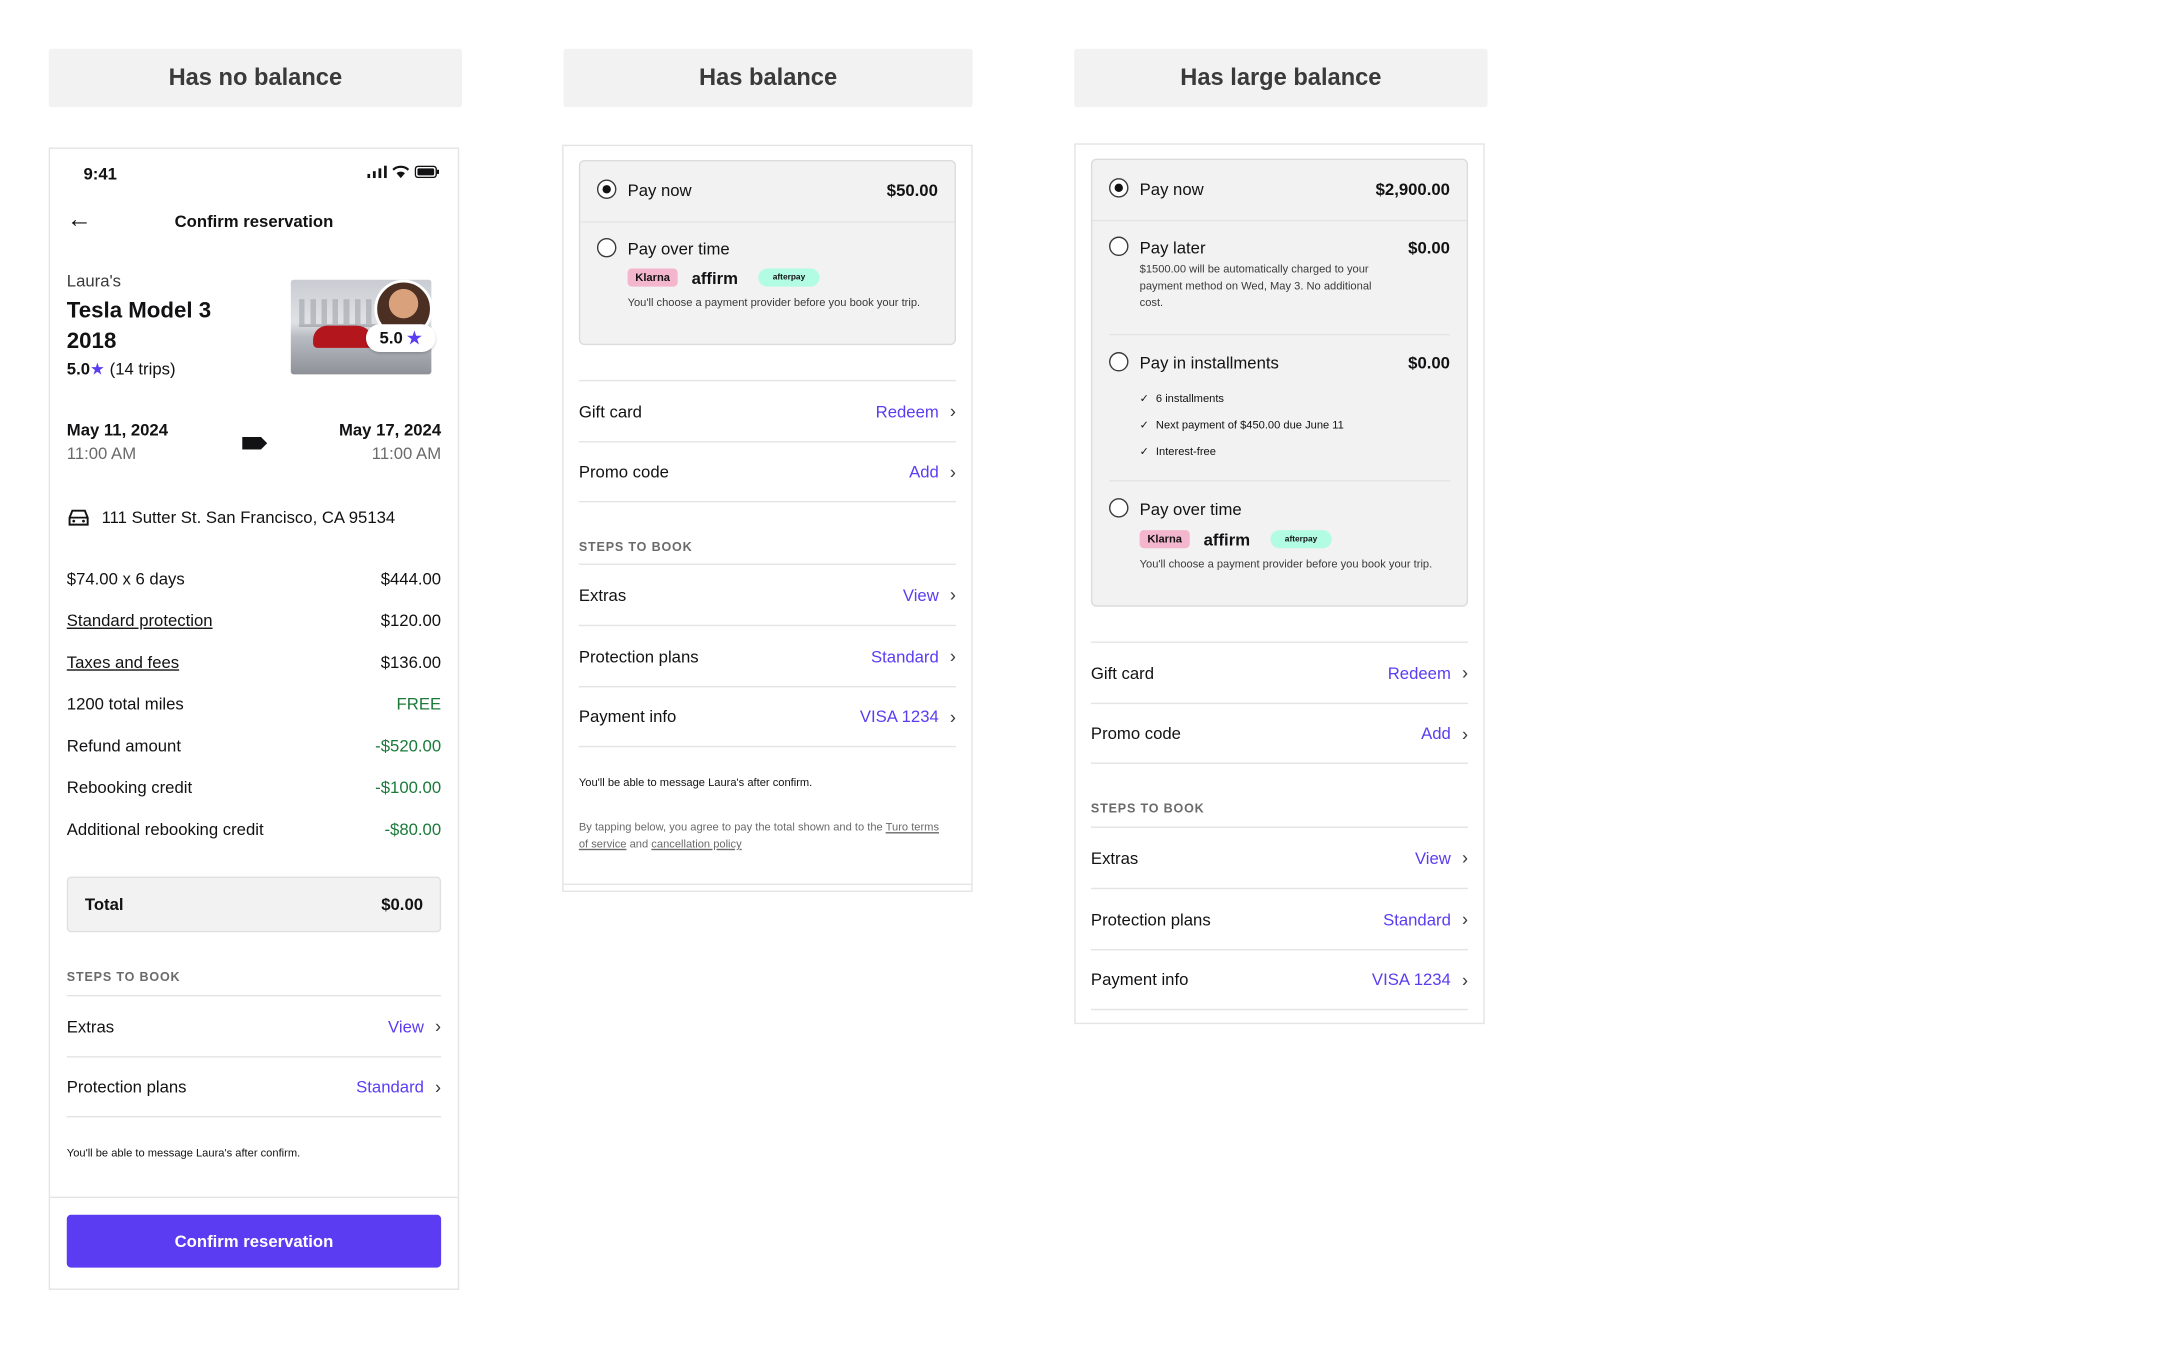 The image size is (2162, 1368). I want to click on price-label: Rebooking credit, so click(129, 787).